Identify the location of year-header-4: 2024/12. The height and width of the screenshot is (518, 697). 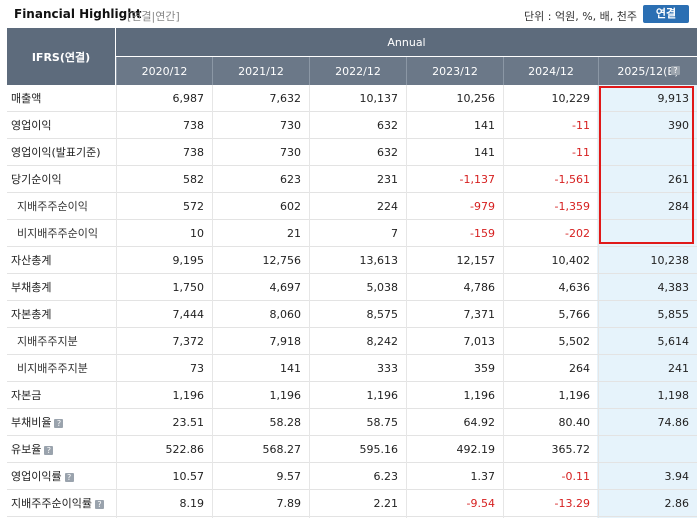
(550, 71).